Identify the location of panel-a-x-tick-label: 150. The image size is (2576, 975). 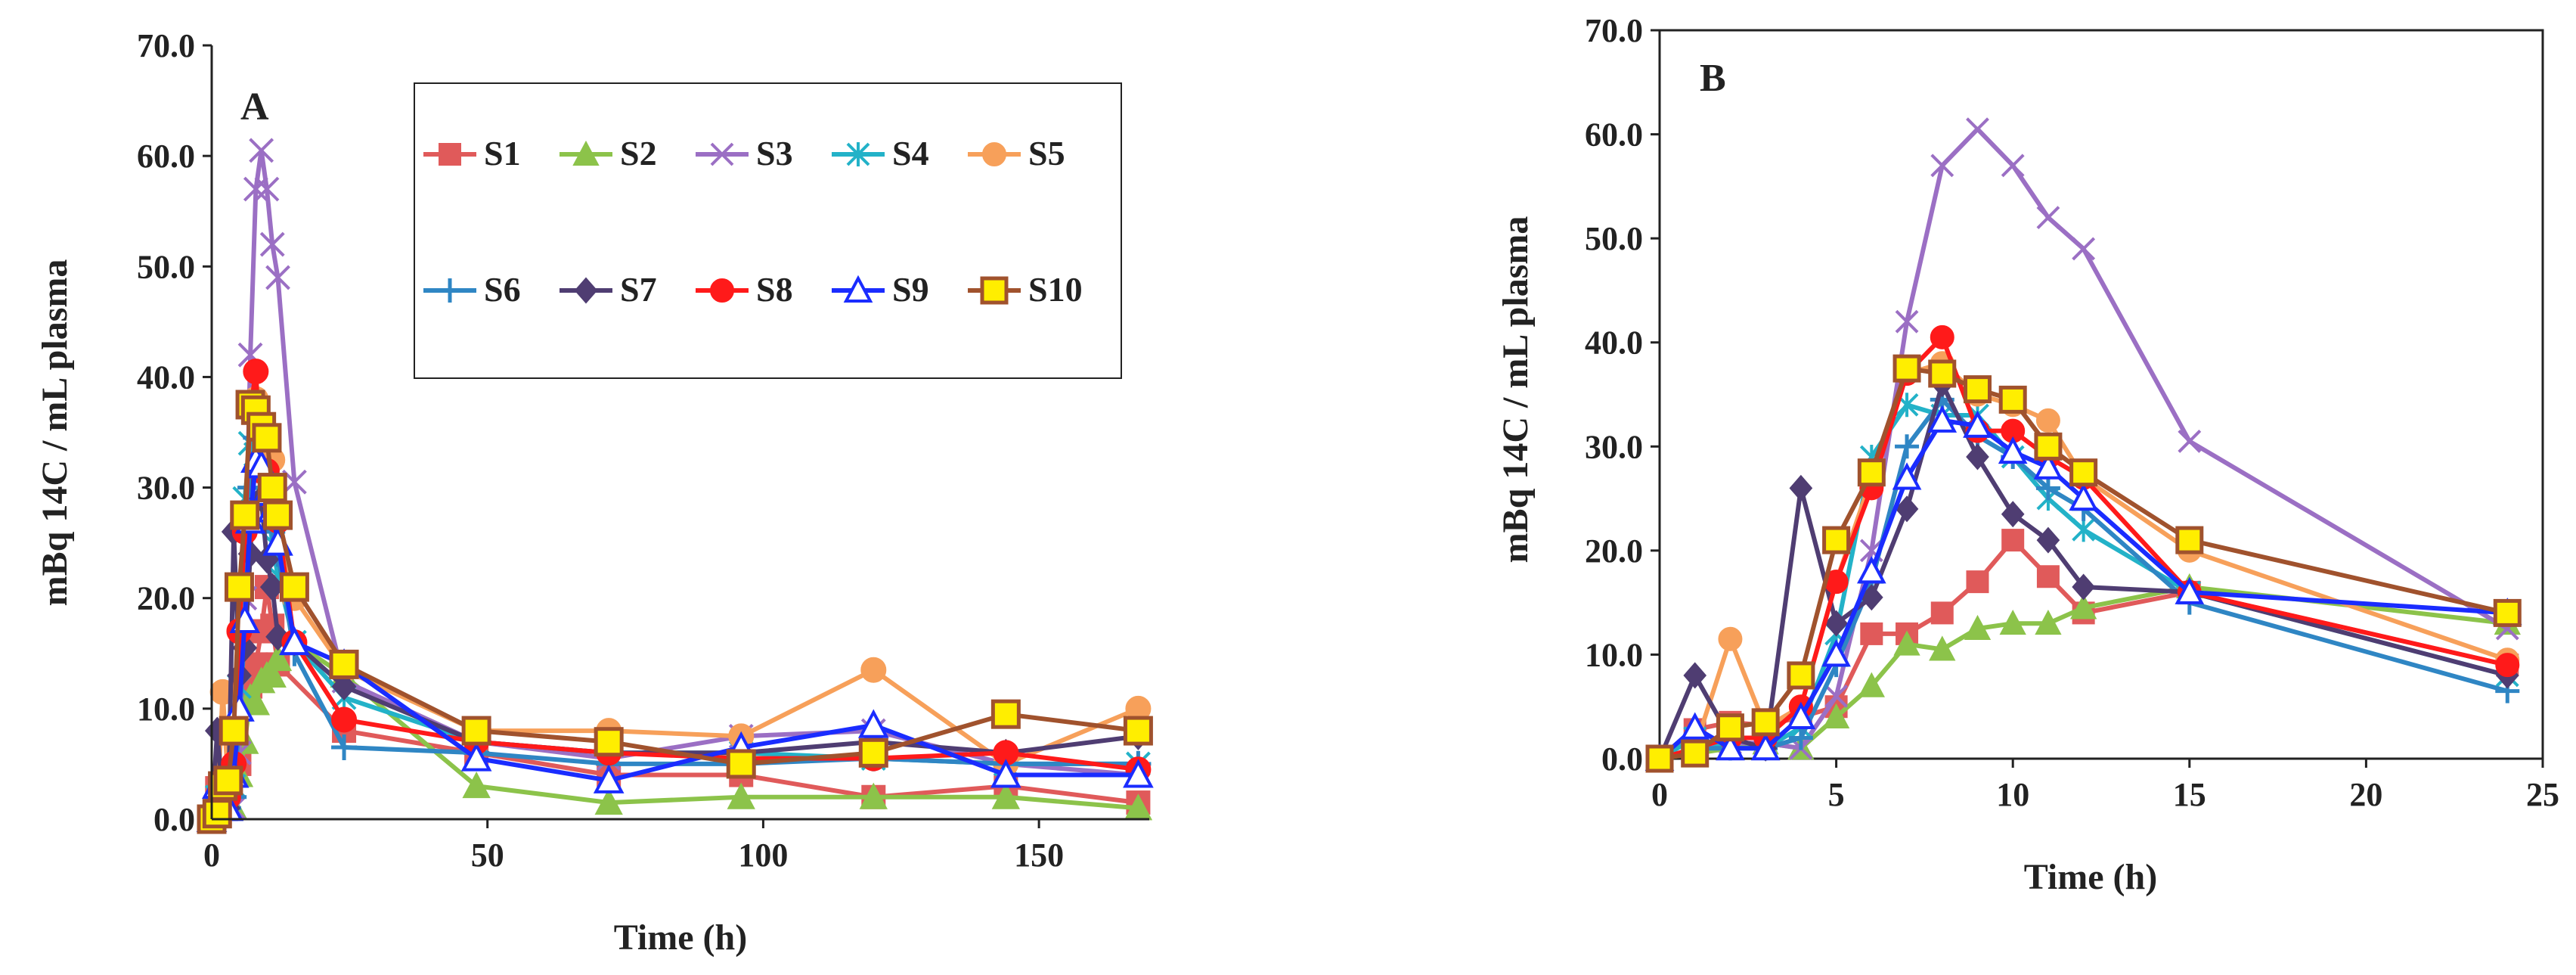
(1039, 855).